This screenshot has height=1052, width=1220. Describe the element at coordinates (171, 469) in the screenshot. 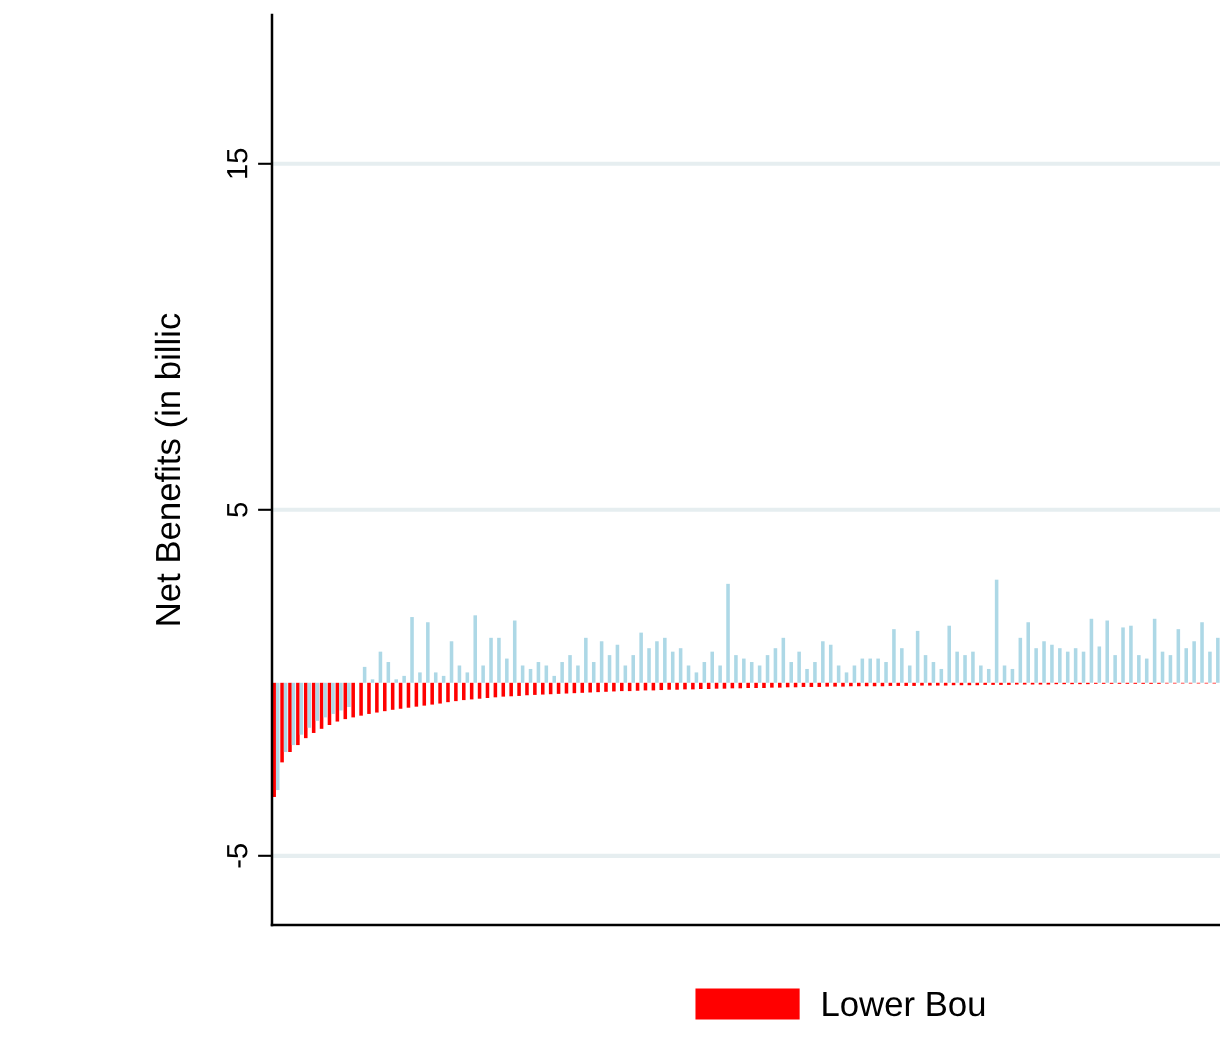

I see `y-axis-title: Net Benefits (in billic` at that location.